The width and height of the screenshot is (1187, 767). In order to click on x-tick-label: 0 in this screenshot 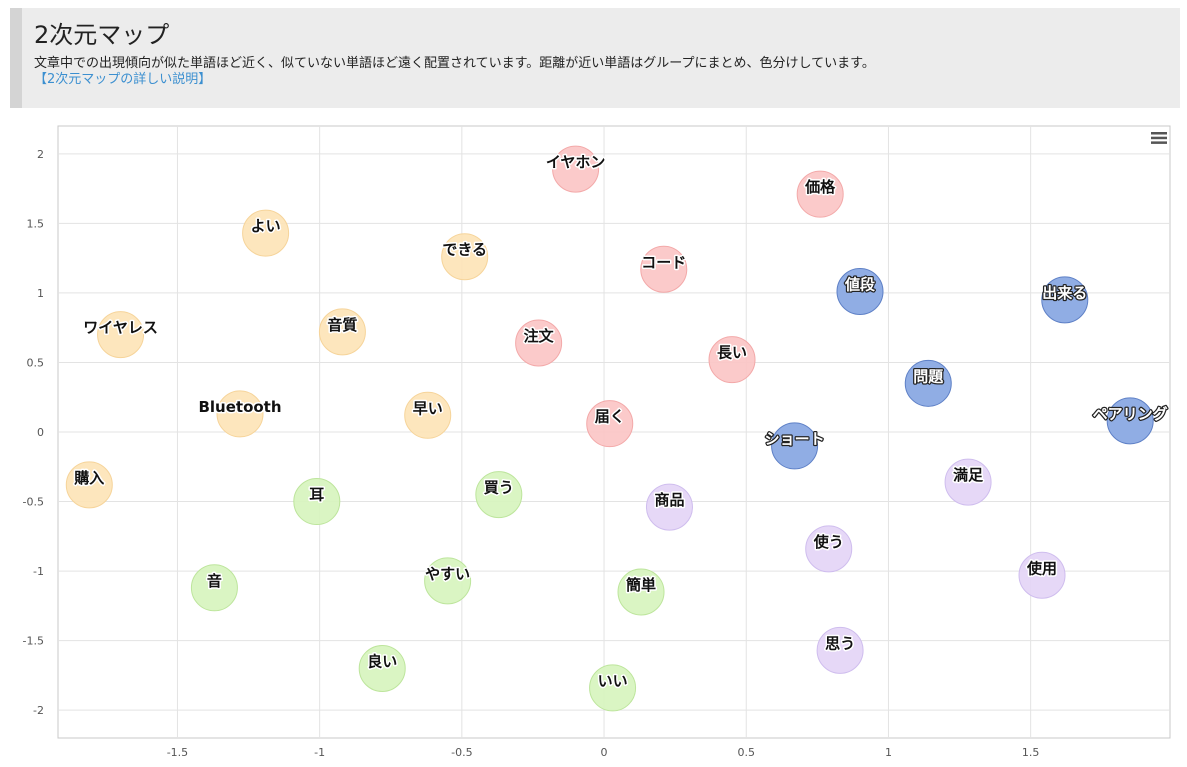, I will do `click(604, 752)`.